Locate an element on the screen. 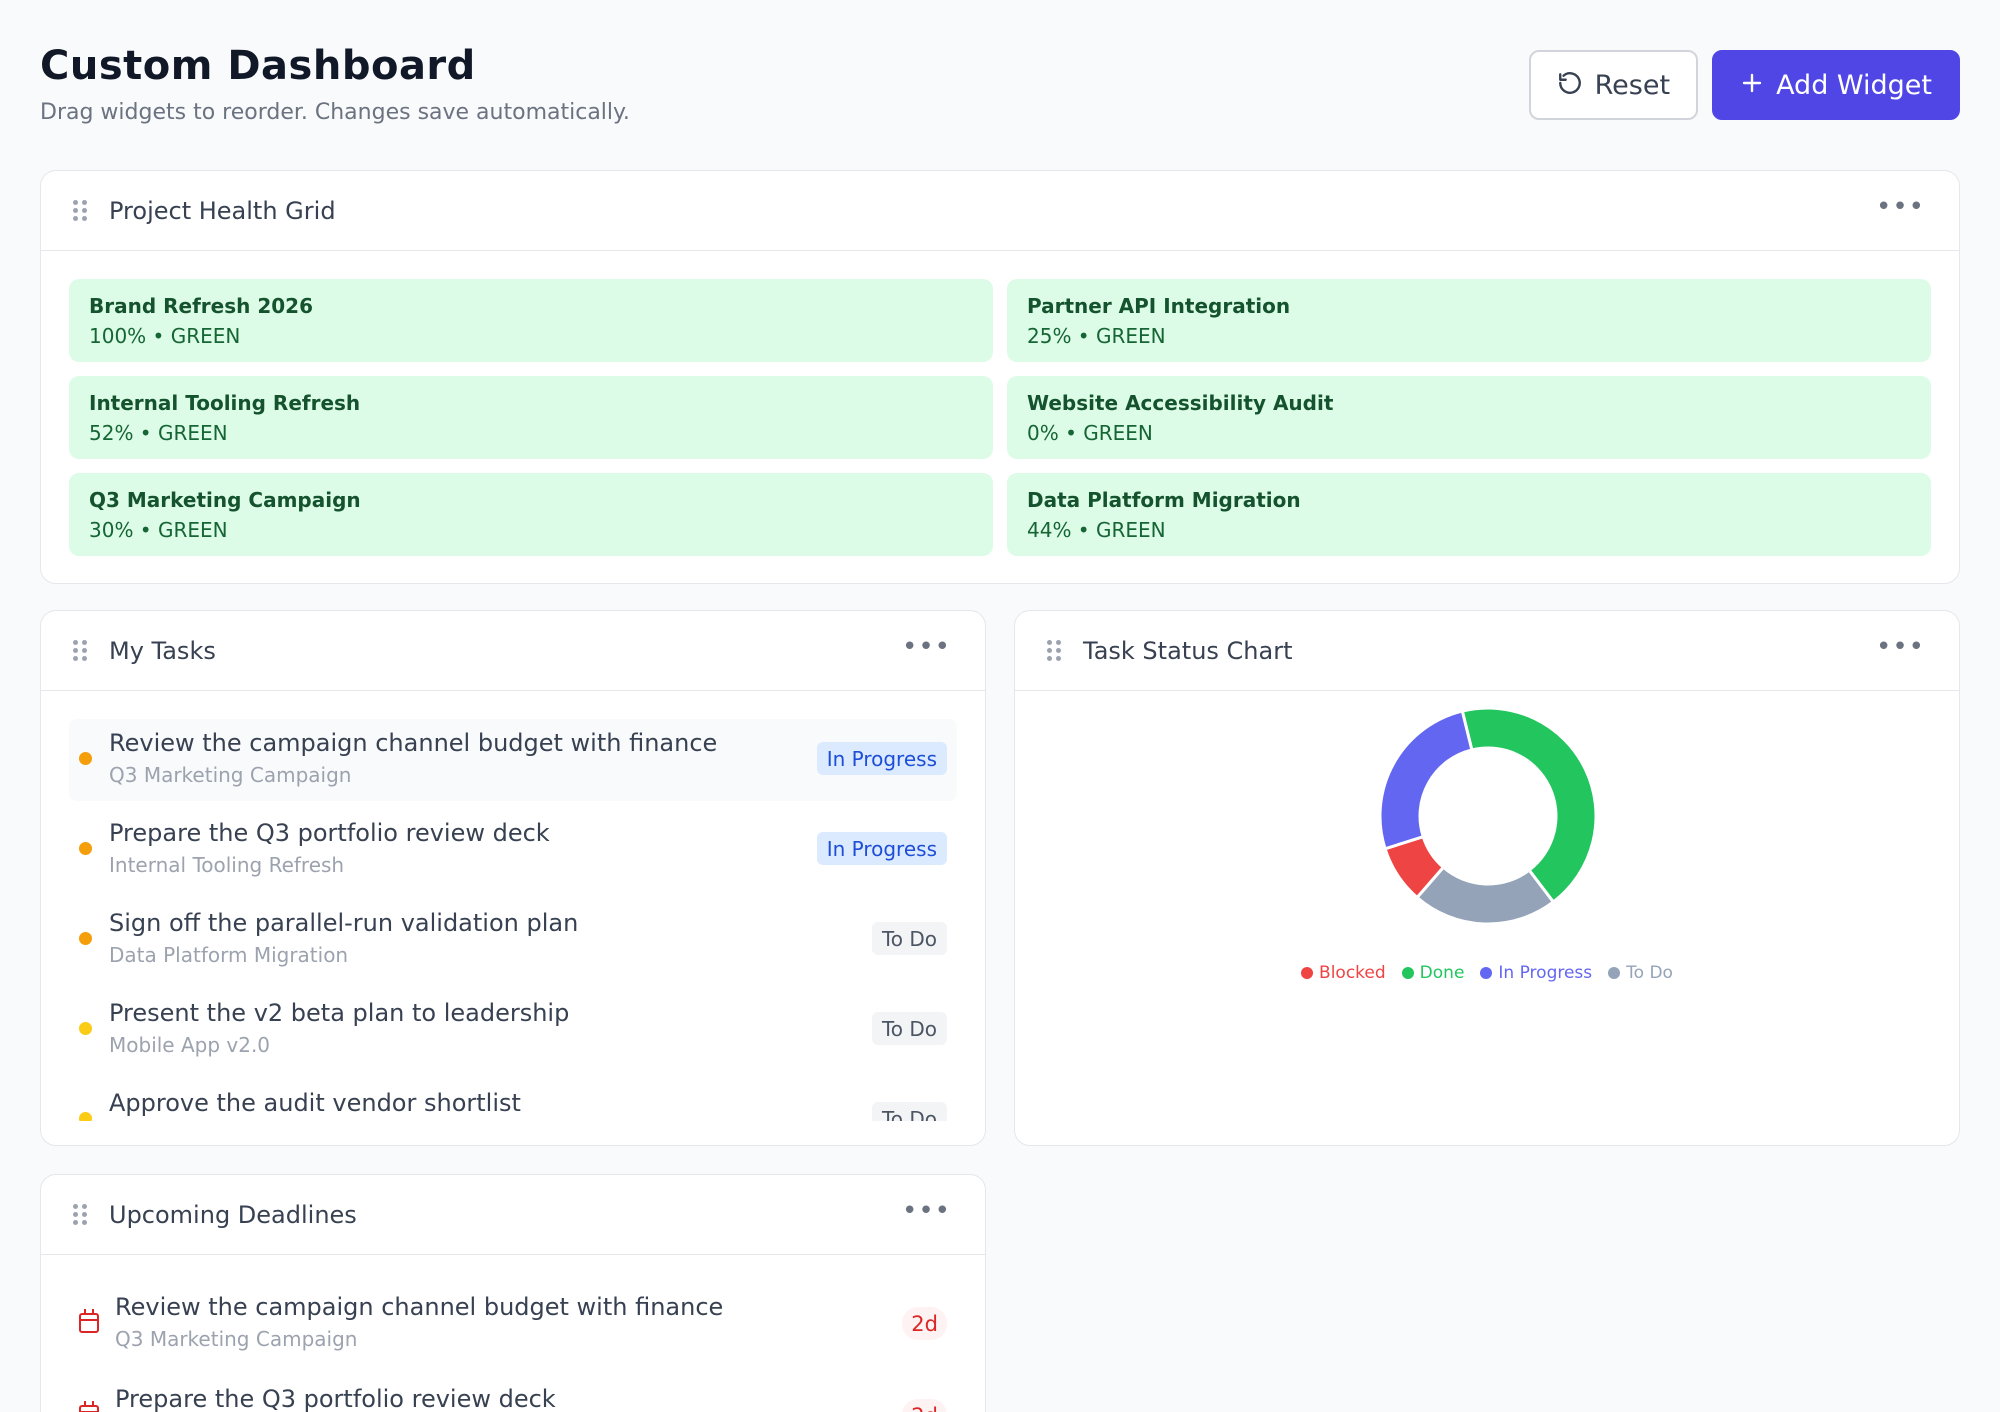  legend-item: To Do is located at coordinates (1640, 973).